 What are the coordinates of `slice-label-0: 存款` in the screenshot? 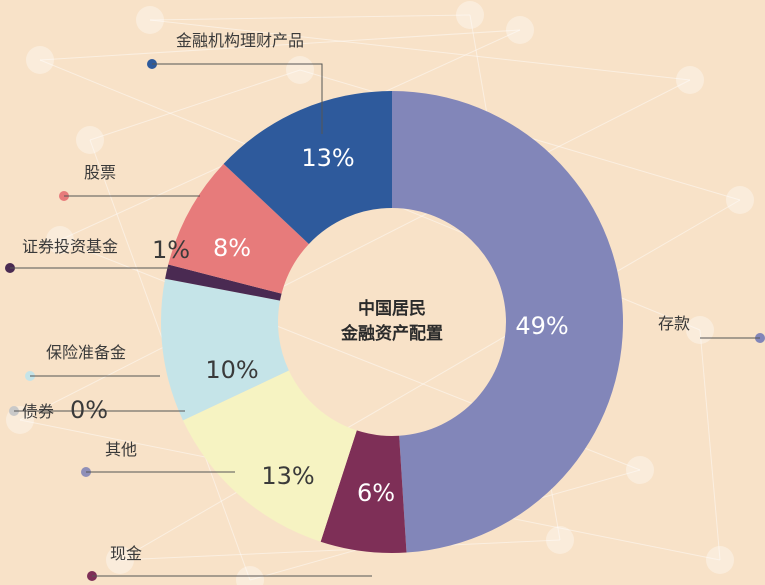 It's located at (674, 323).